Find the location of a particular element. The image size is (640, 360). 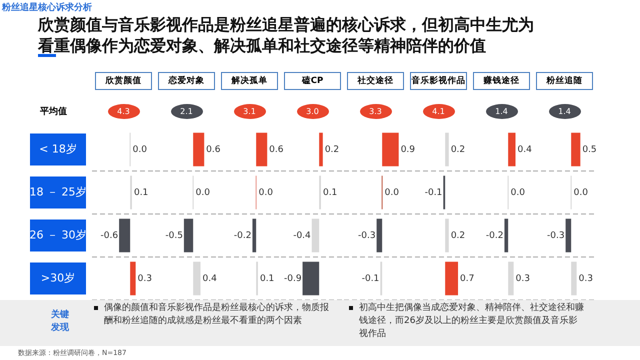

data-label: -0.6 is located at coordinates (109, 235).